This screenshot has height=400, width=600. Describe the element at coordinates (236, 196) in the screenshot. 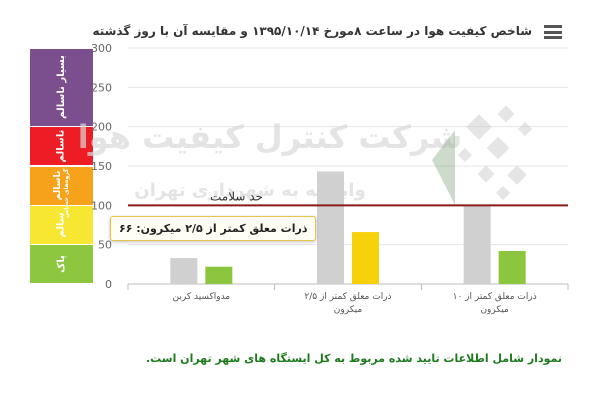

I see `threshold-label: حد سلامت` at that location.